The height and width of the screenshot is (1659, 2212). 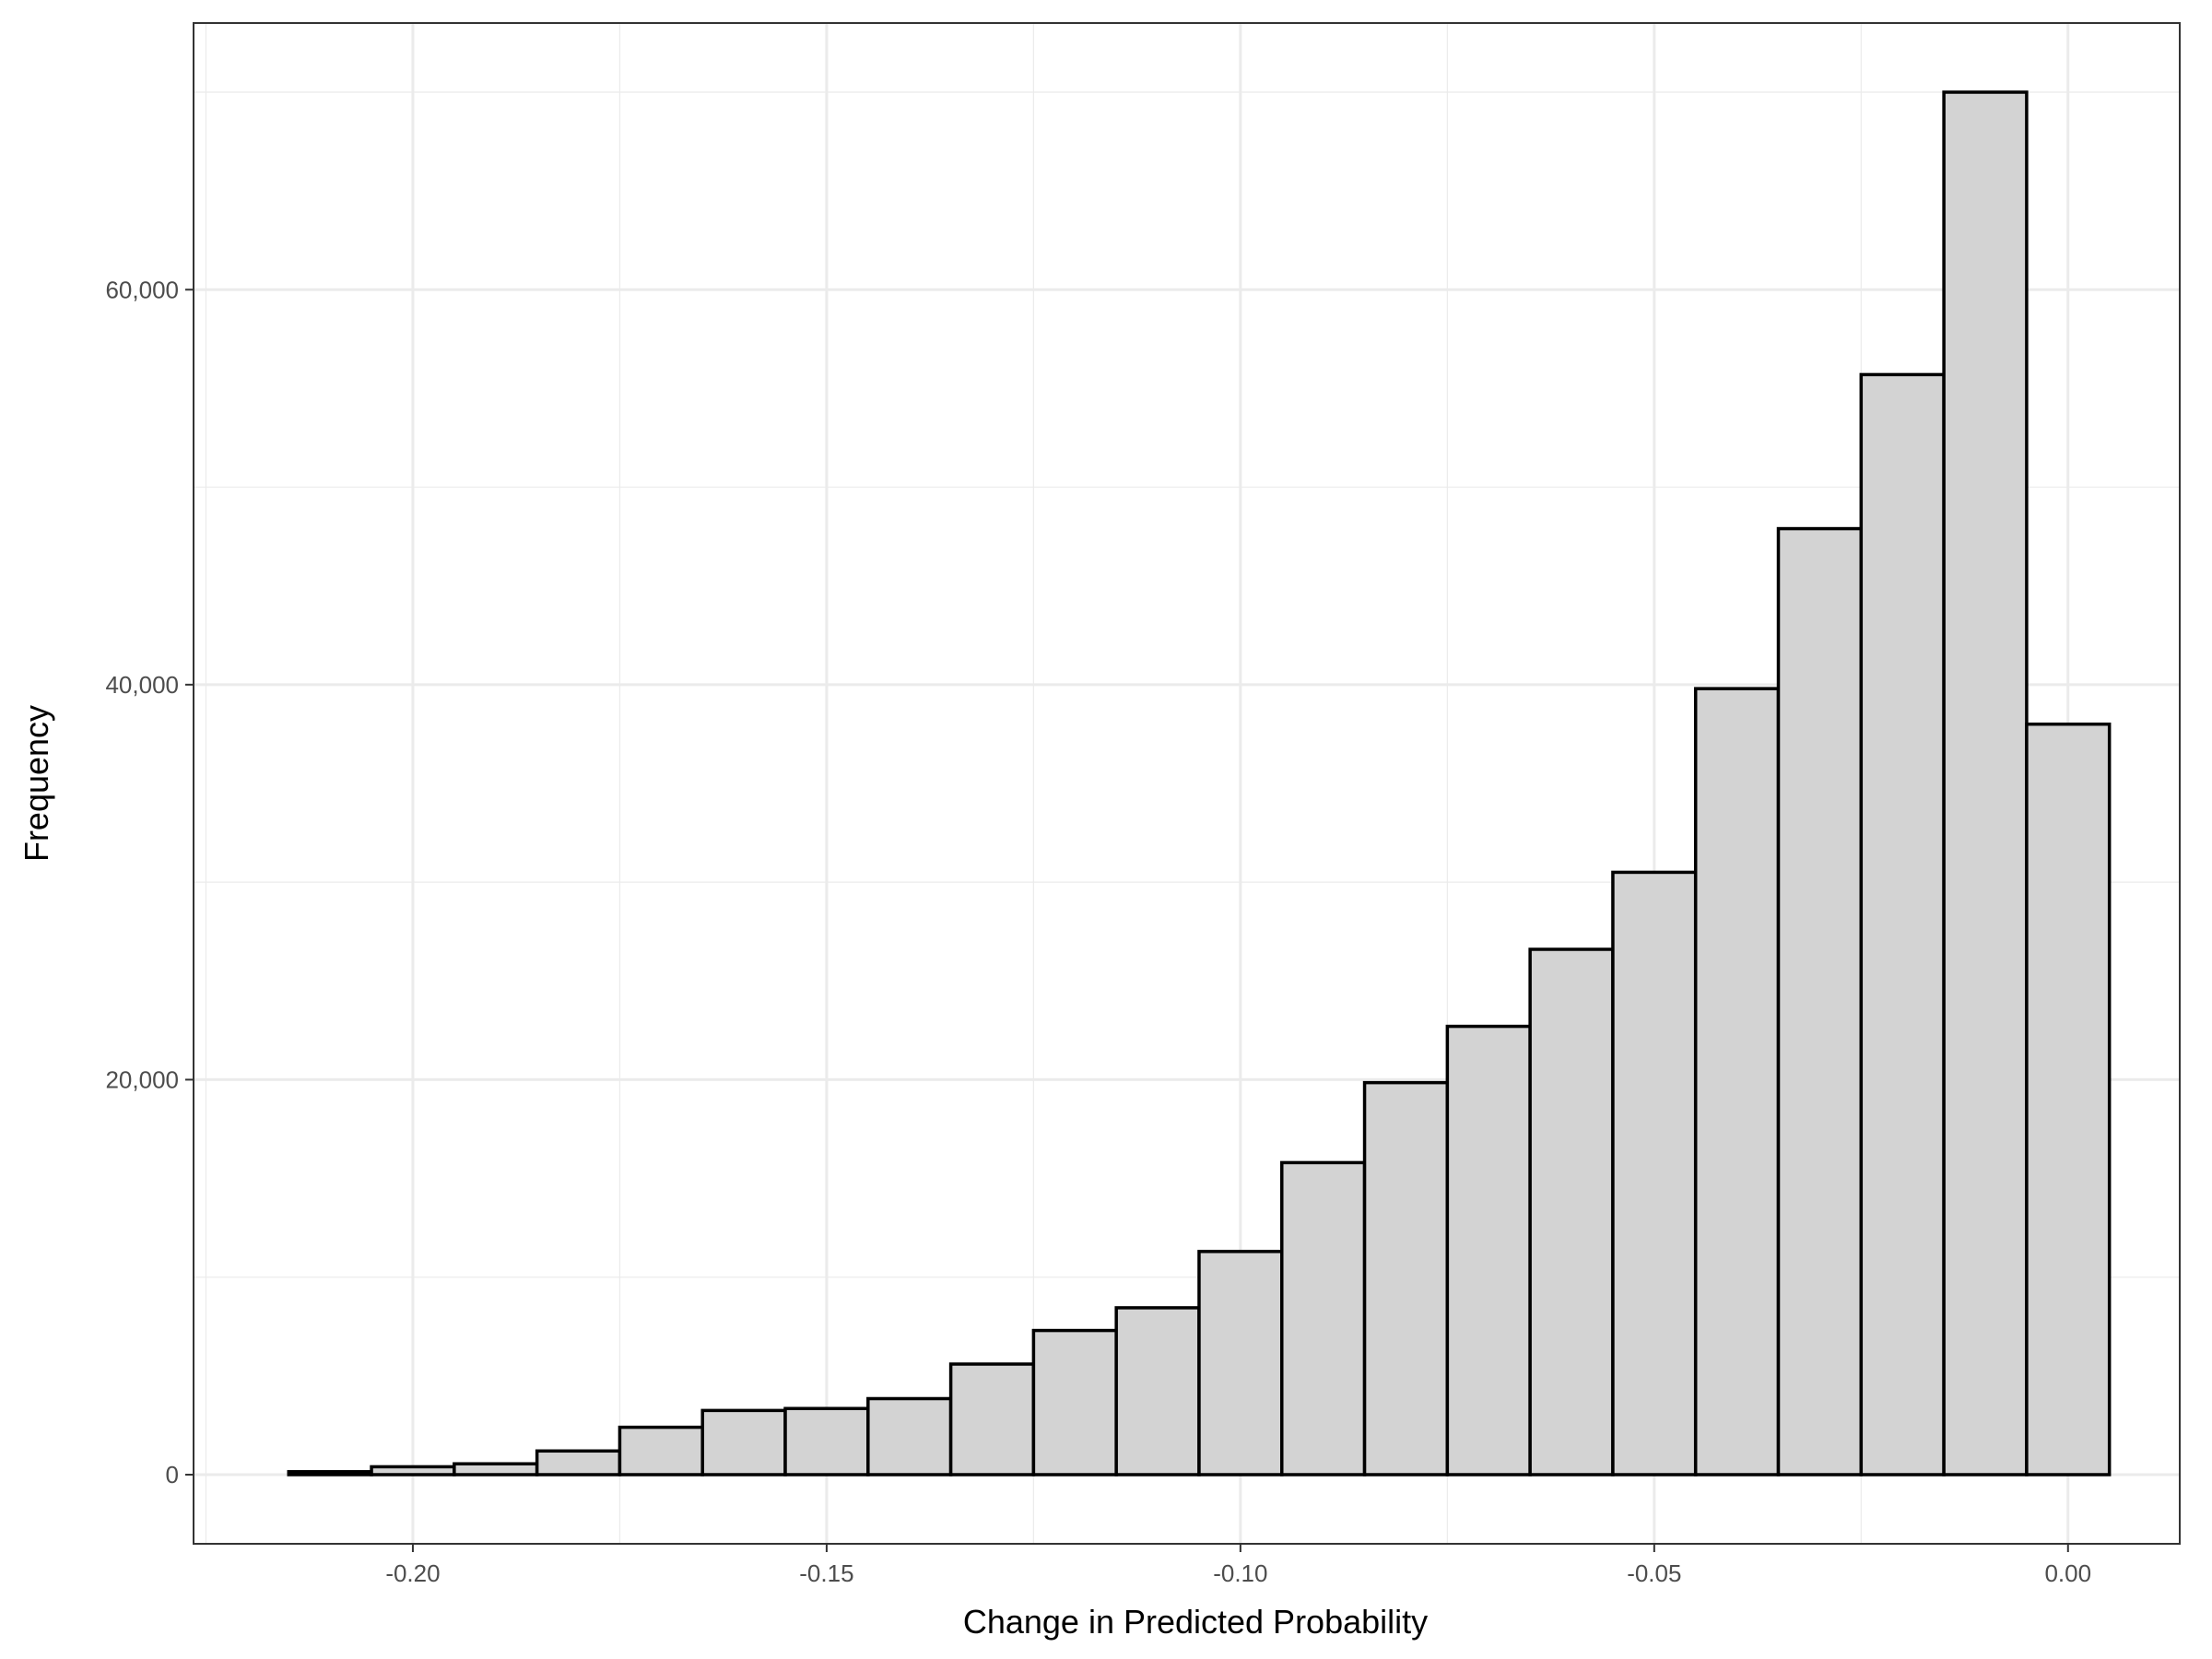 I want to click on x-axis: -0.20 -0.15 -0.10 -0.05 0.00, so click(x=1238, y=1565).